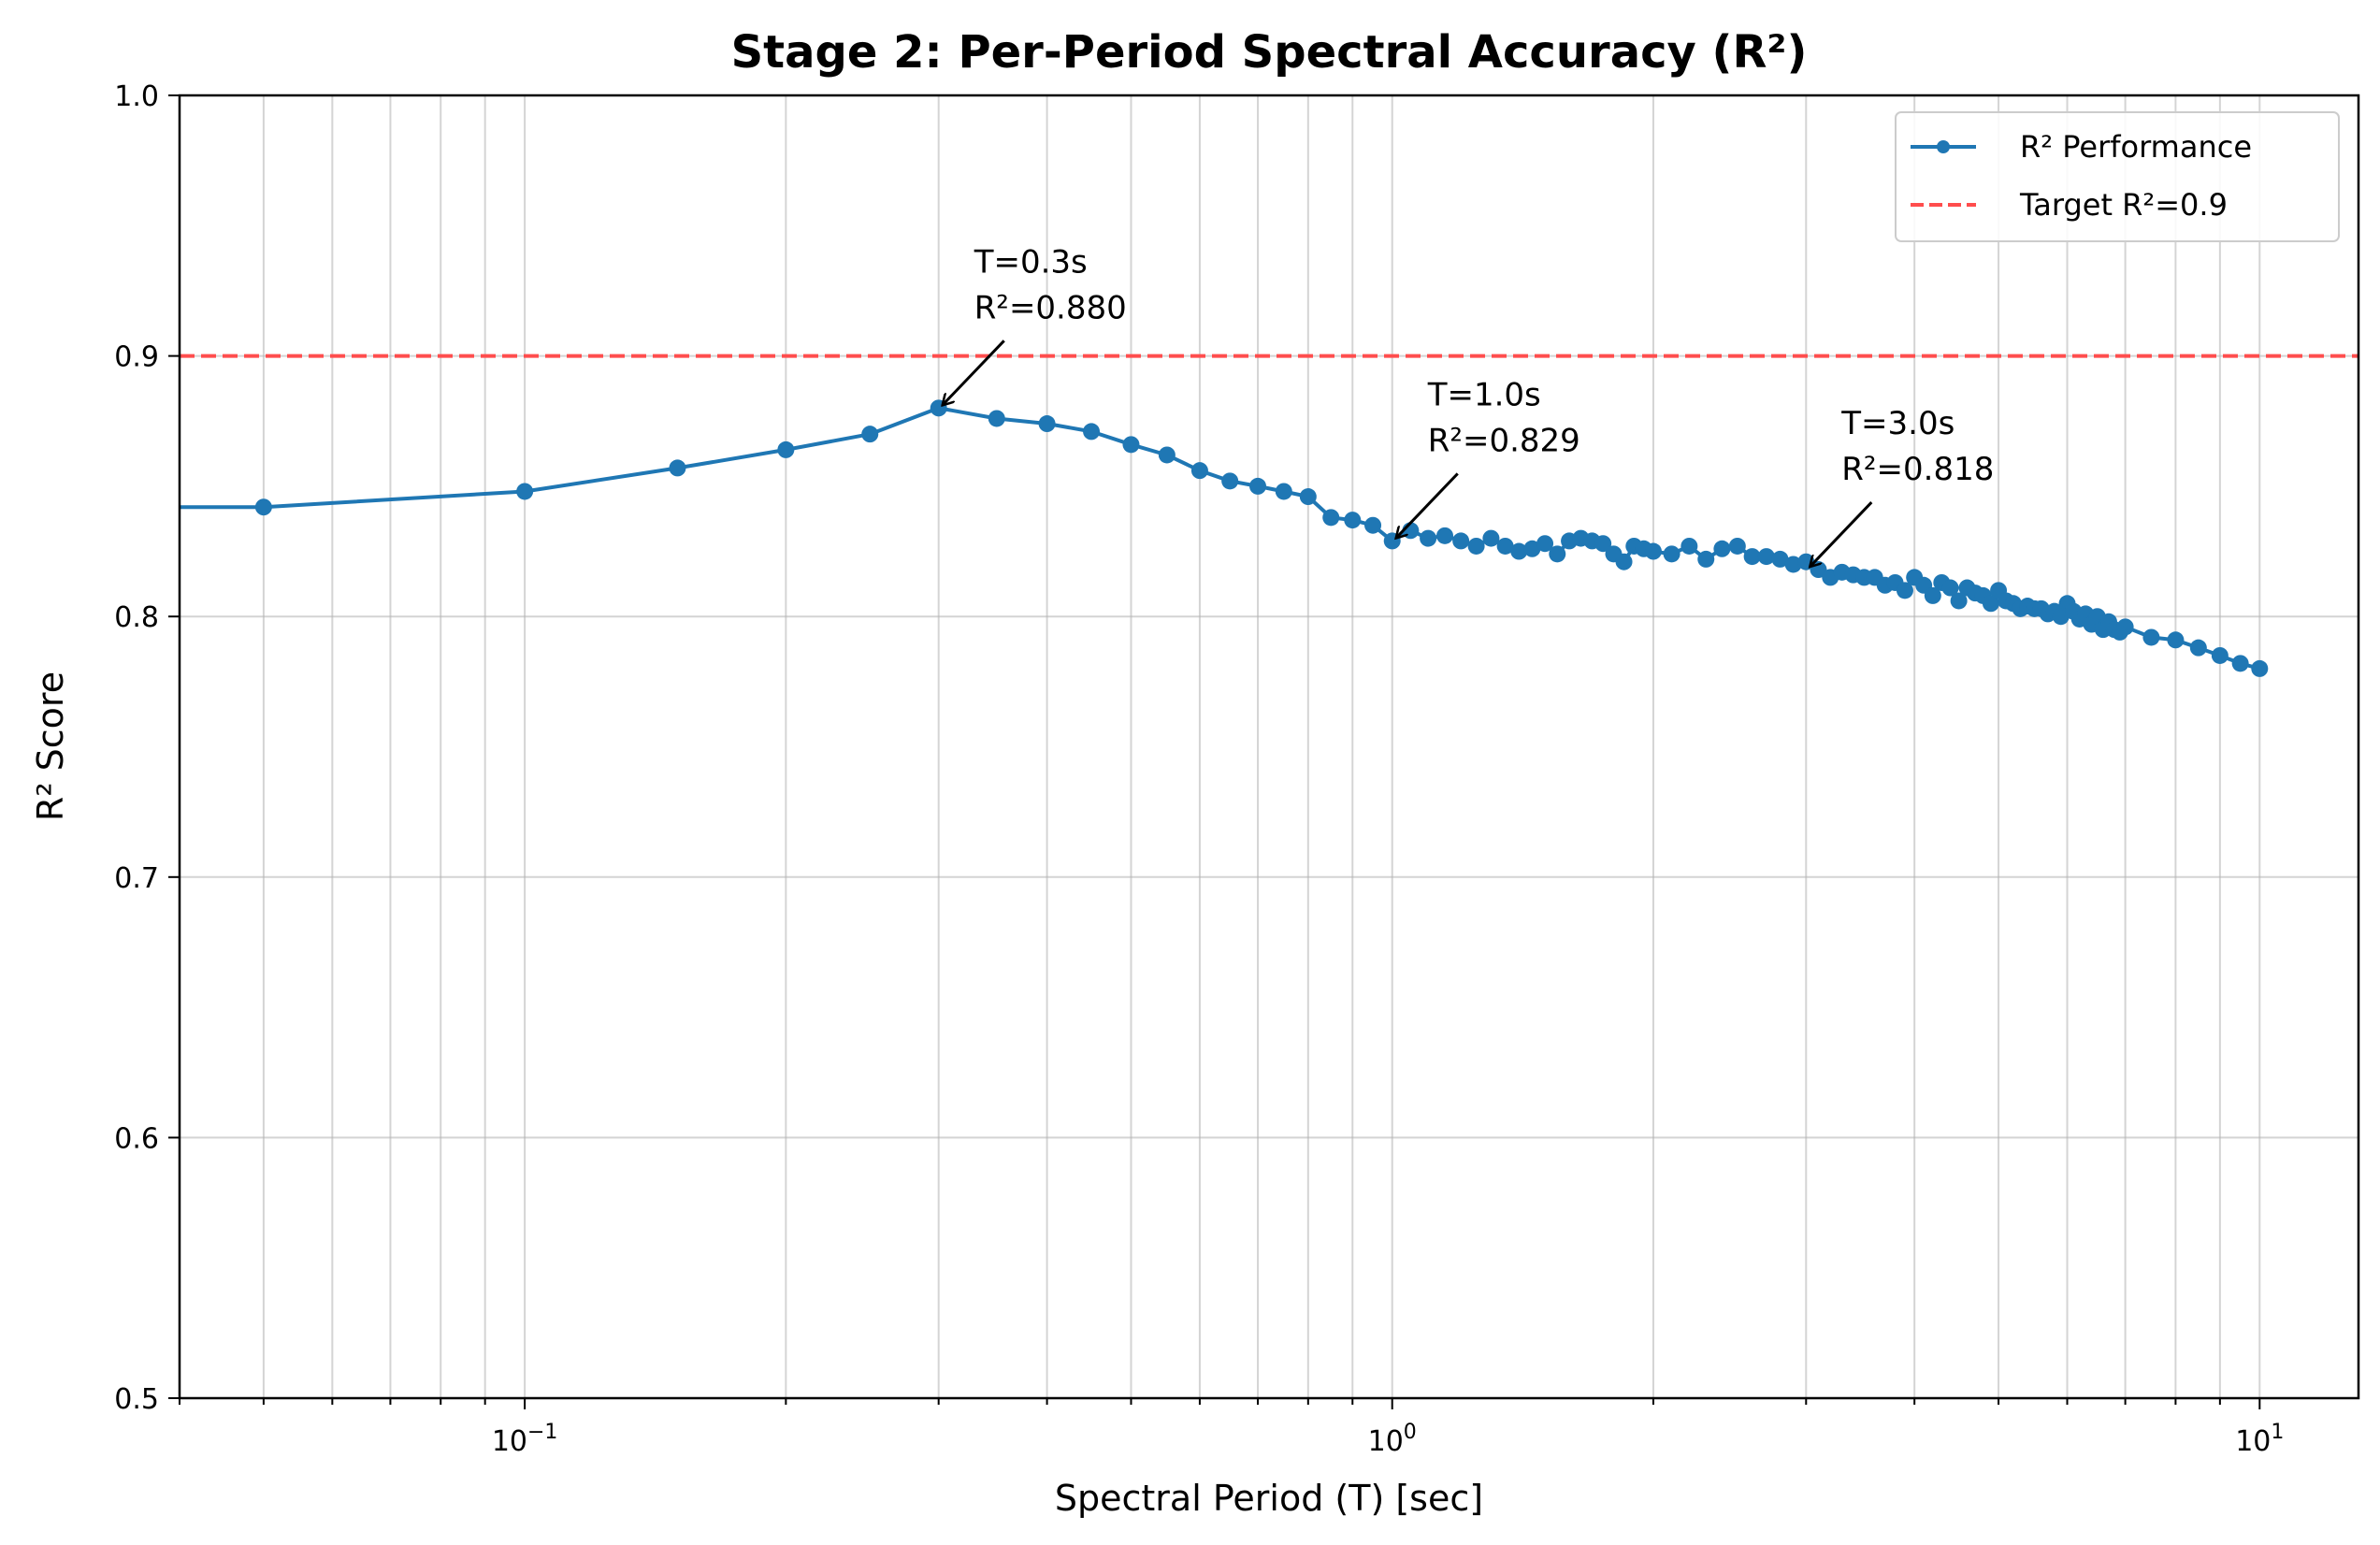  Describe the element at coordinates (136, 357) in the screenshot. I see `y-tick-label: 0.9` at that location.